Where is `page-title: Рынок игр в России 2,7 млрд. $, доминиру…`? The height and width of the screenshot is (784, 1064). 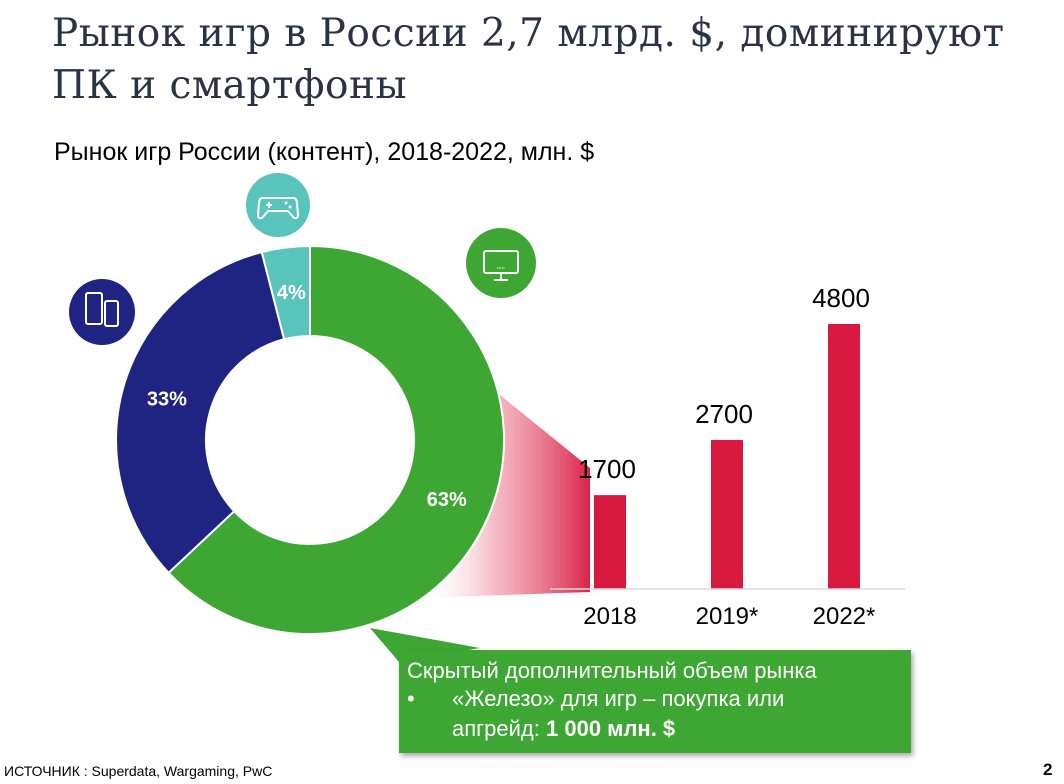 page-title: Рынок игр в России 2,7 млрд. $, доминиру… is located at coordinates (528, 59).